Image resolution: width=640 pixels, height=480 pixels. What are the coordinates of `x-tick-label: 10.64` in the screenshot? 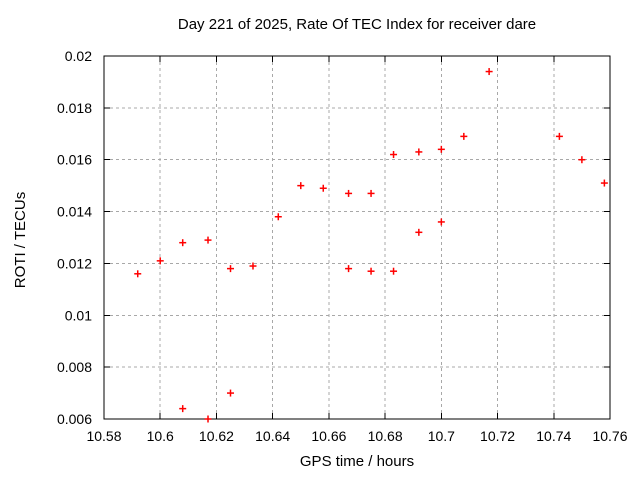 It's located at (272, 436).